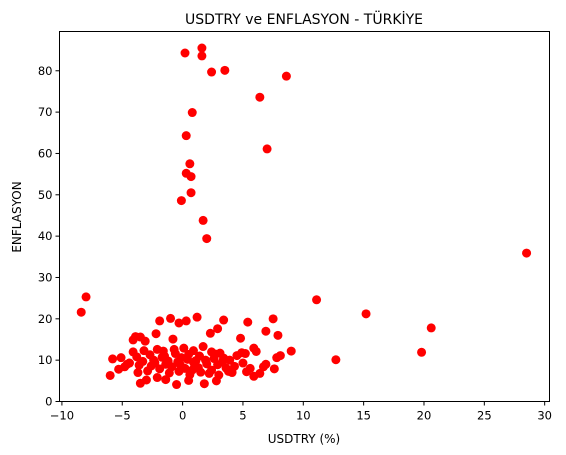 This screenshot has width=566, height=455. I want to click on y-axis-ticks: 0 10 20 30 40 50 60 70 80, so click(49, 236).